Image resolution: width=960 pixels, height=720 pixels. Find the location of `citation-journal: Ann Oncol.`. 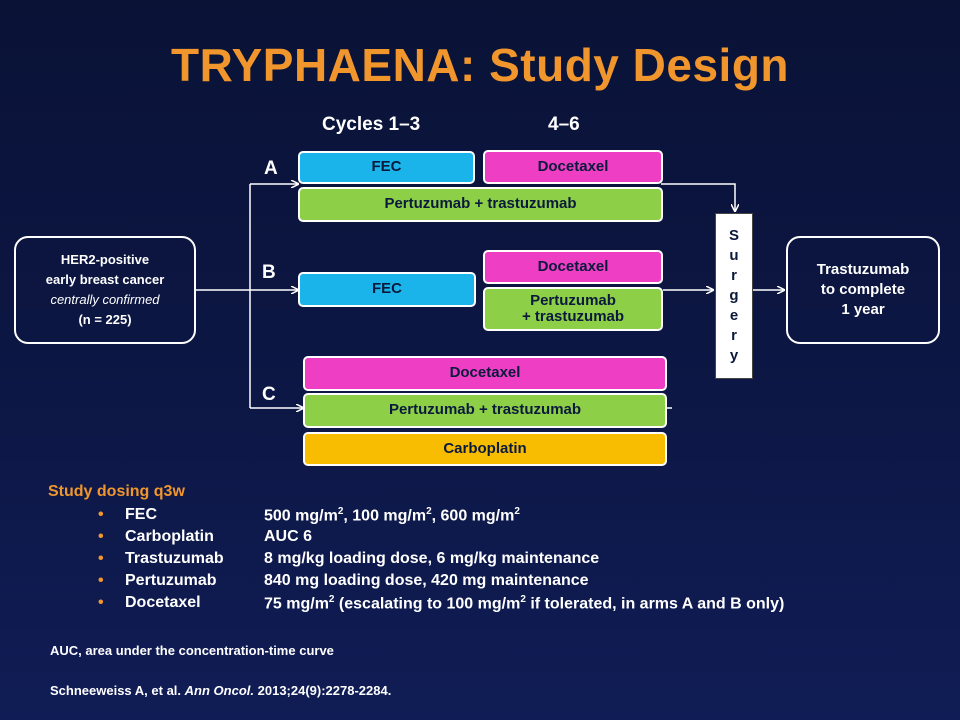

citation-journal: Ann Oncol. is located at coordinates (219, 690).